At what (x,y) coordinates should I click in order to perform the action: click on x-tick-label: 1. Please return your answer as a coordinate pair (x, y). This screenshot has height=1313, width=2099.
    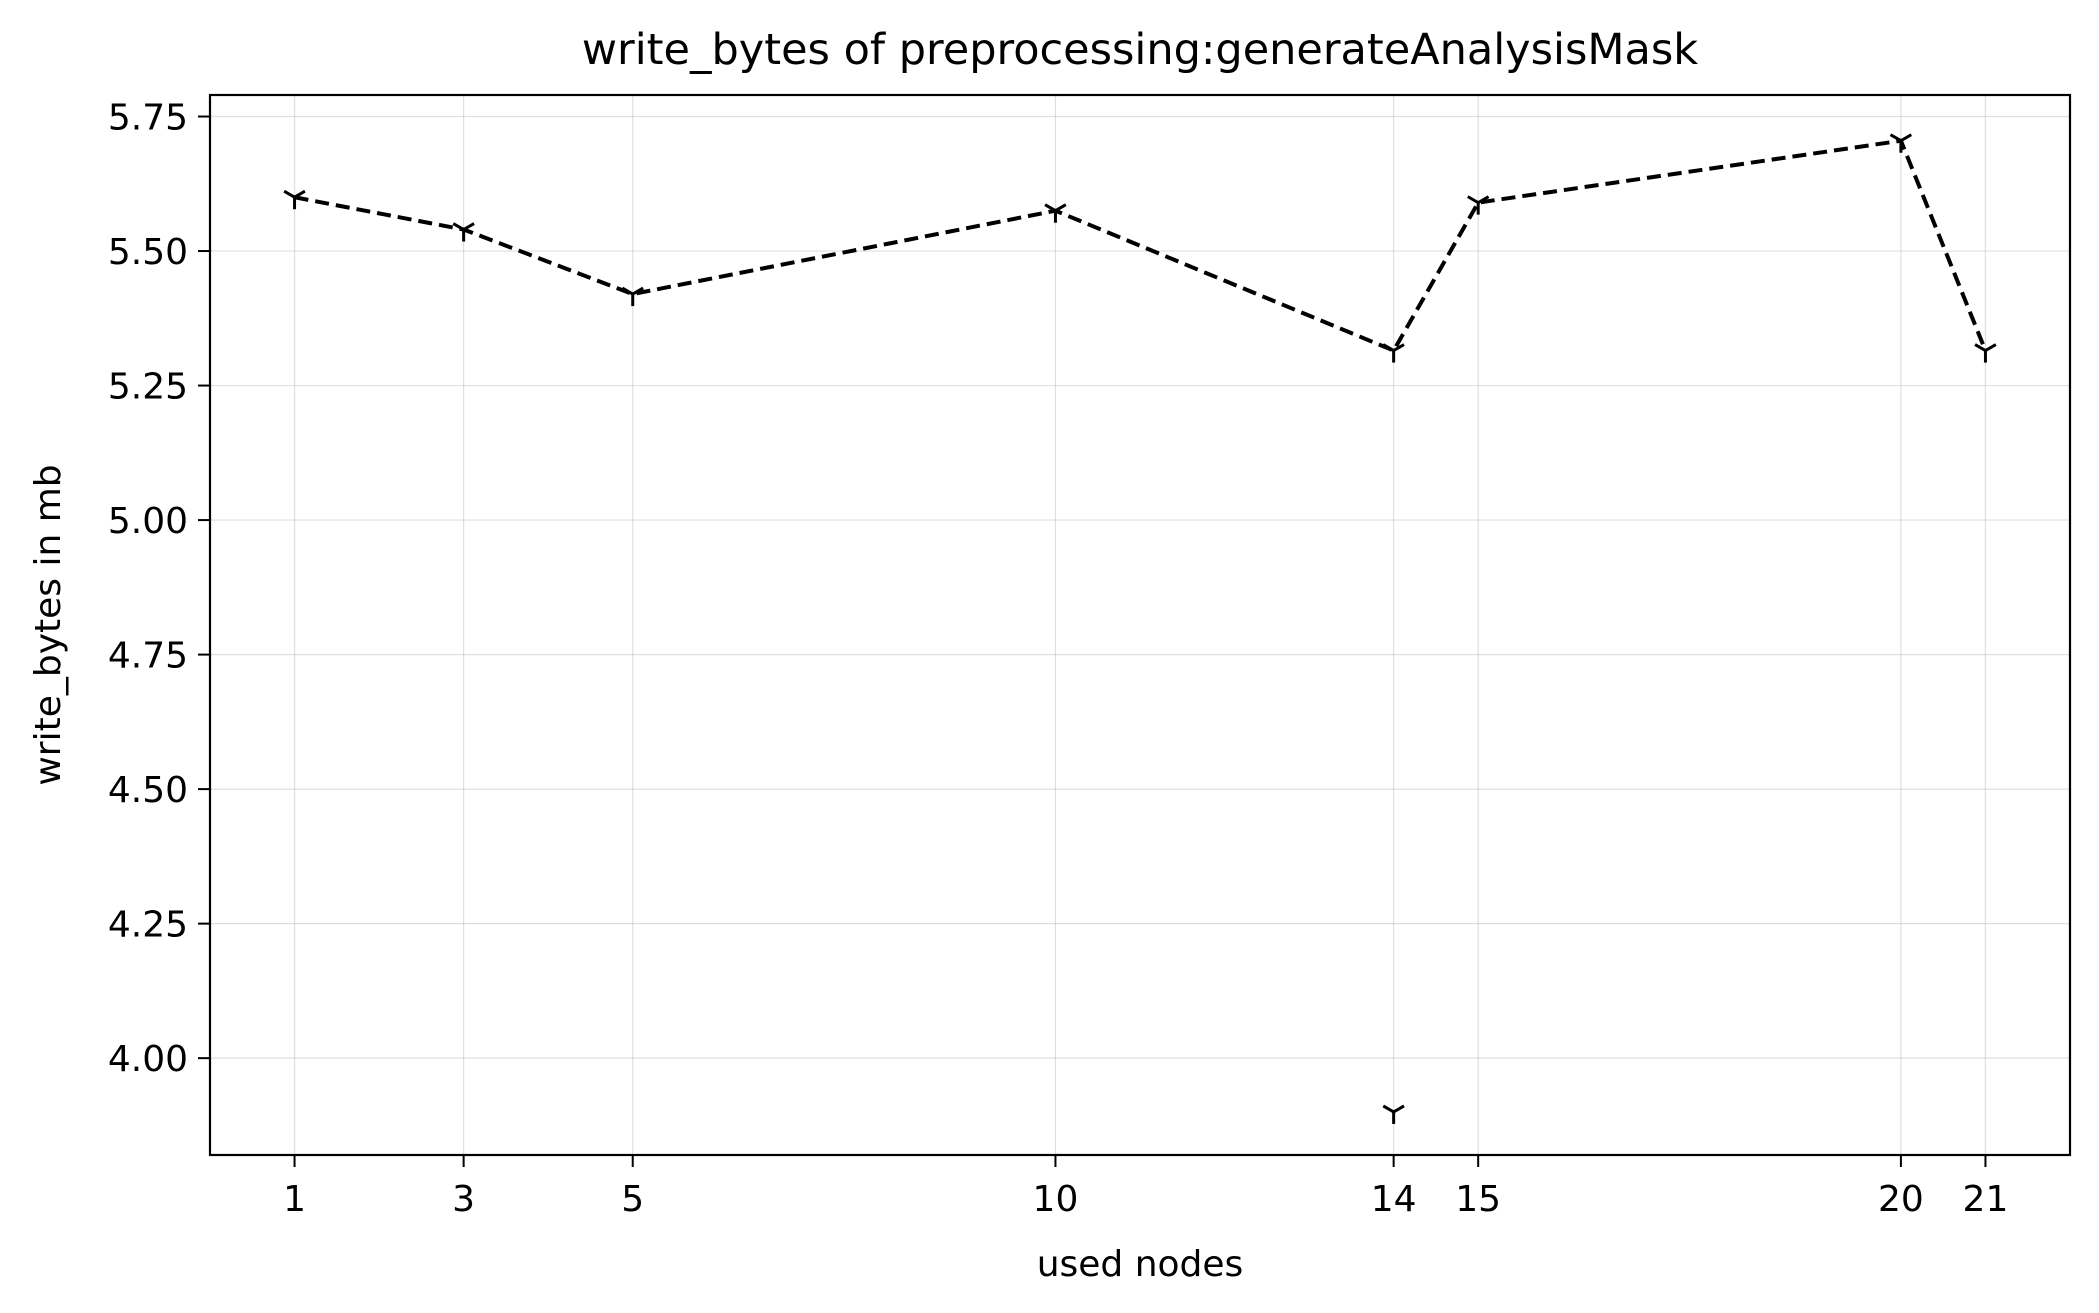
    Looking at the image, I should click on (294, 1199).